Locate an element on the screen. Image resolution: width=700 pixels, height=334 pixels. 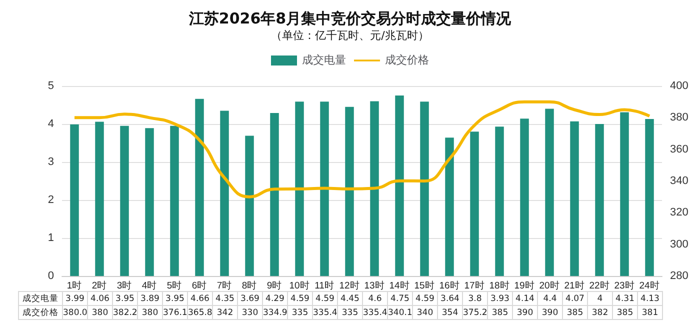
data-label: 4.06 is located at coordinates (100, 299).